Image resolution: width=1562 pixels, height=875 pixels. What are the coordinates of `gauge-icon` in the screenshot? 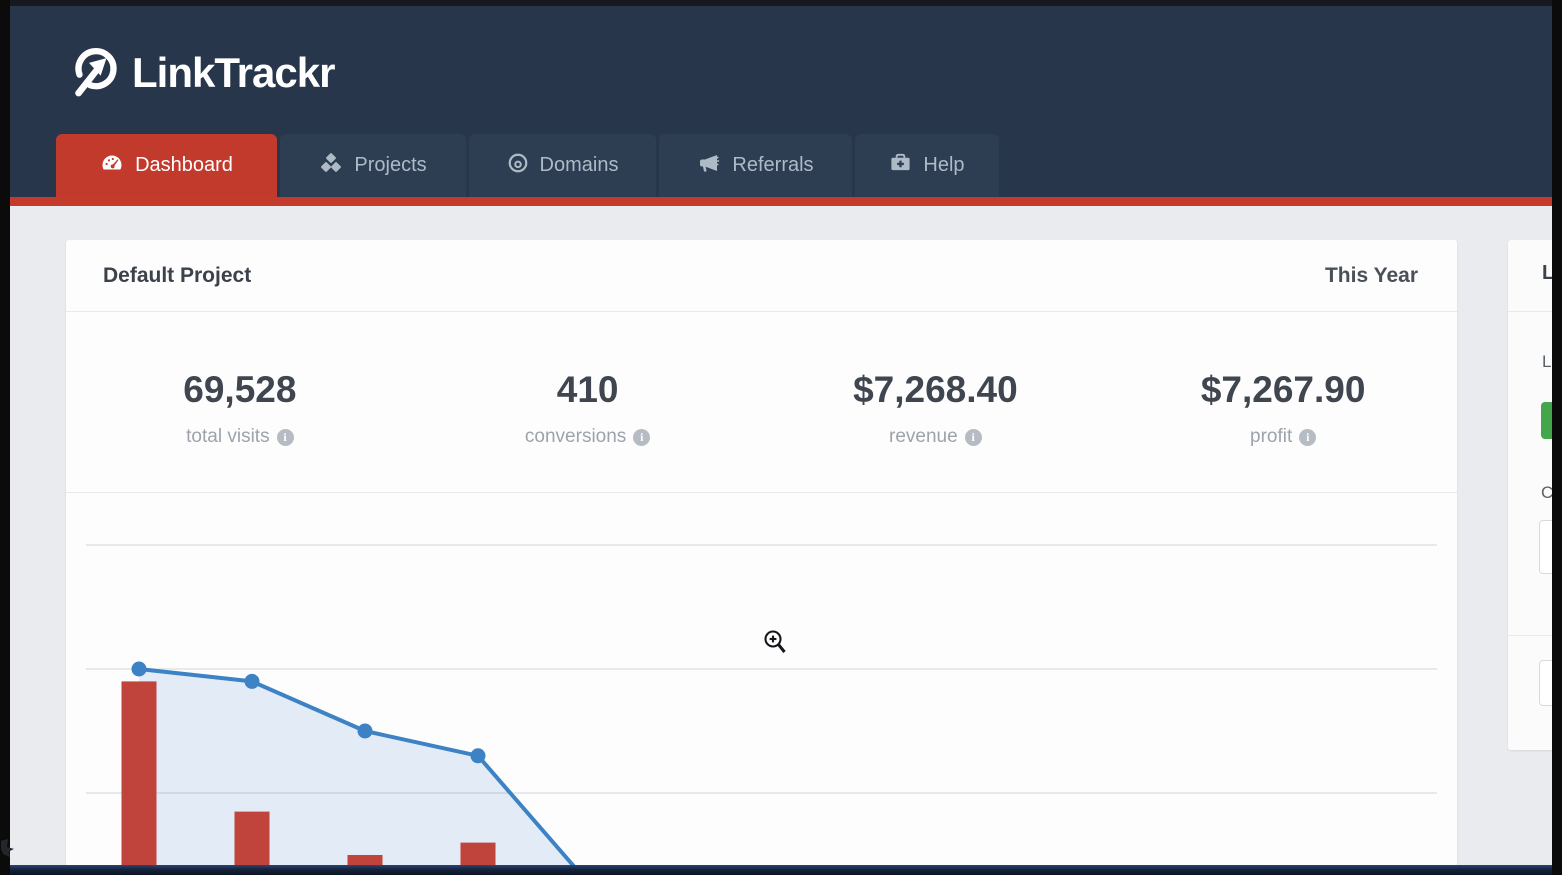 It's located at (112, 166).